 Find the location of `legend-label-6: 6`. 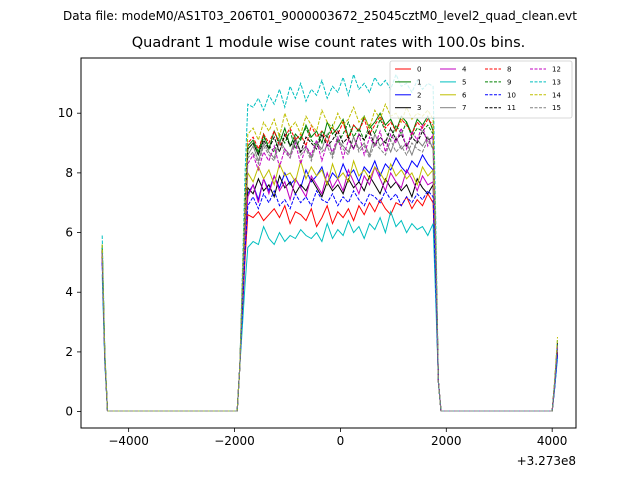

legend-label-6: 6 is located at coordinates (464, 95).